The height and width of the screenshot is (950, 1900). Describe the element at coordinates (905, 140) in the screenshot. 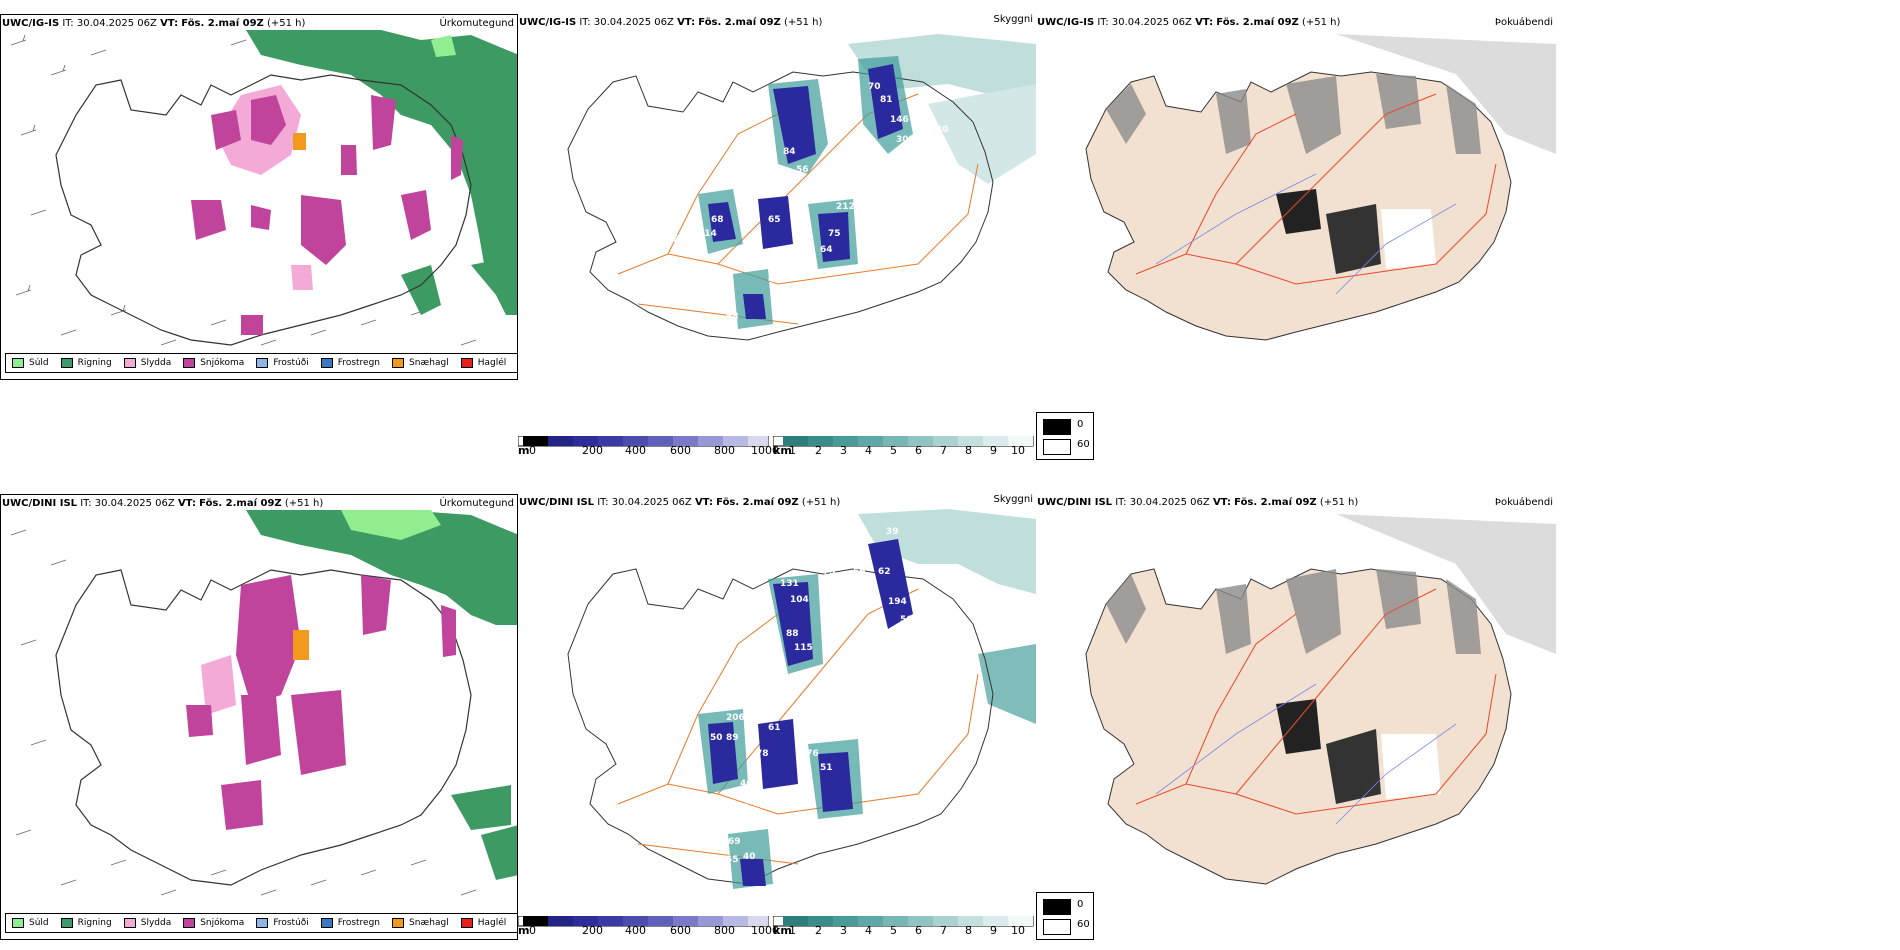

I see `svg-text: 308` at that location.